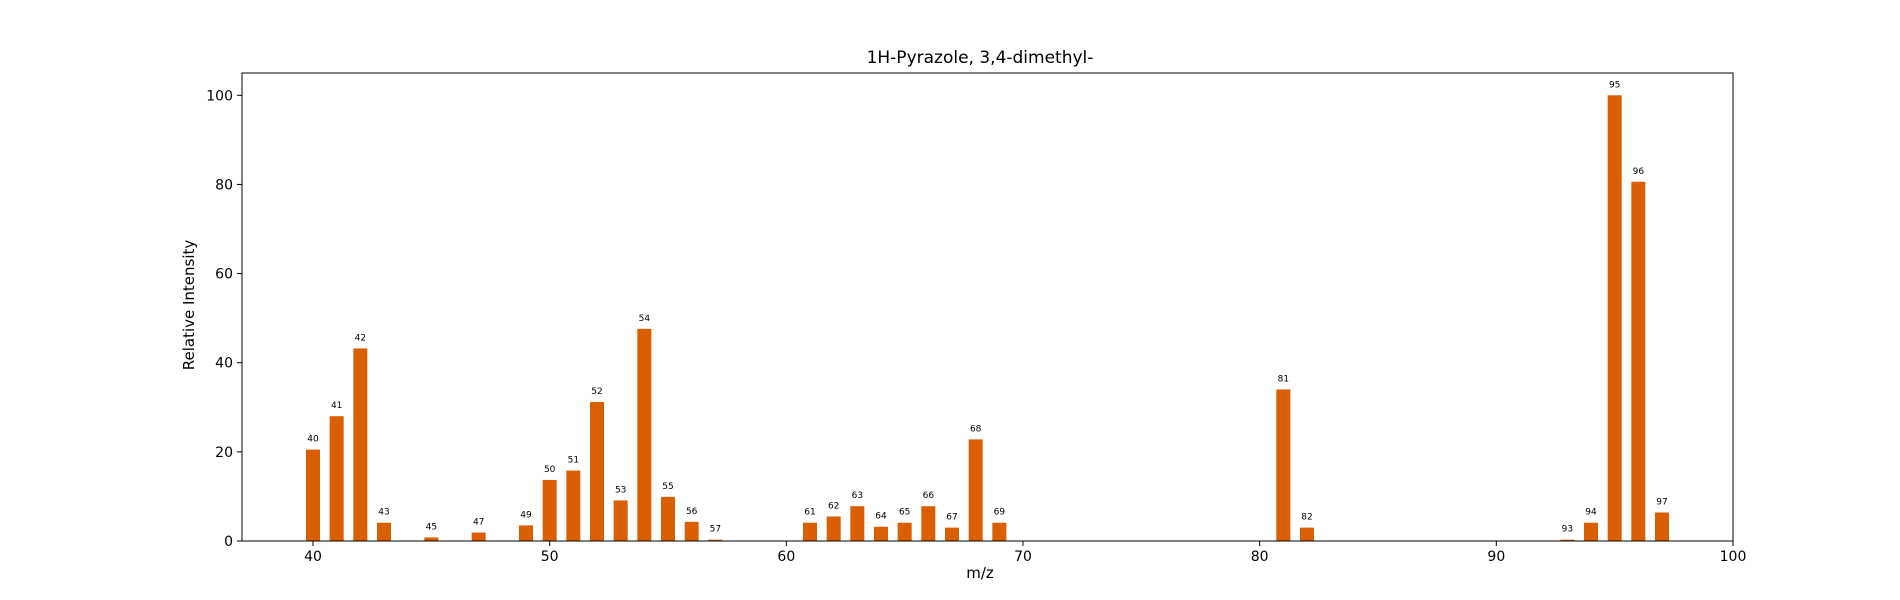  I want to click on x-tick-label: 100, so click(1733, 557).